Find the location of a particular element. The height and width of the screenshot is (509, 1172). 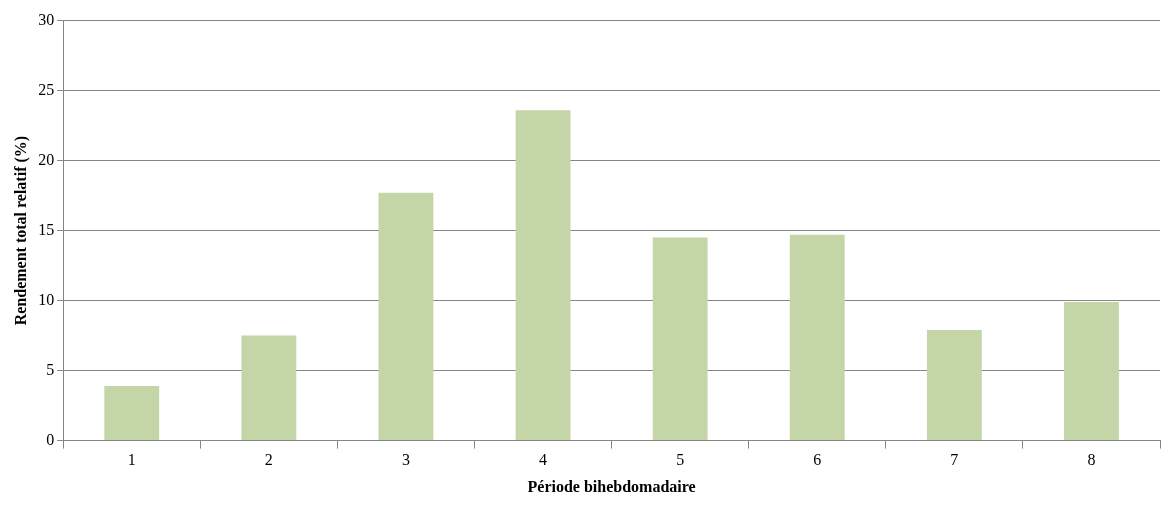

x-tick-label: 5 is located at coordinates (680, 460).